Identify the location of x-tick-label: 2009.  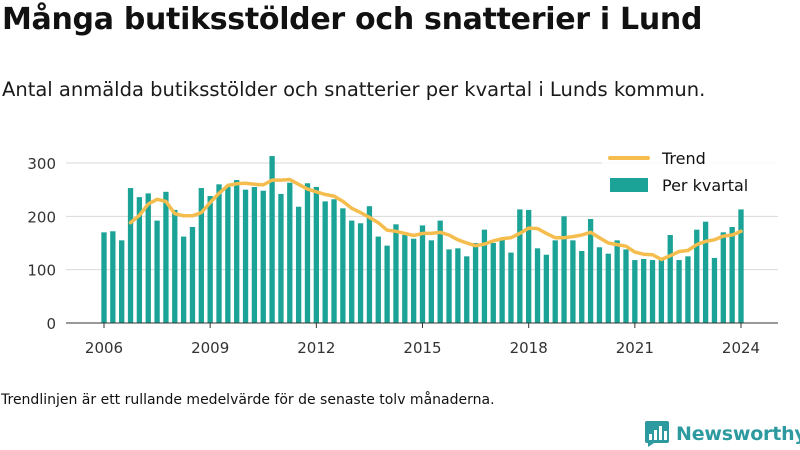
(210, 348).